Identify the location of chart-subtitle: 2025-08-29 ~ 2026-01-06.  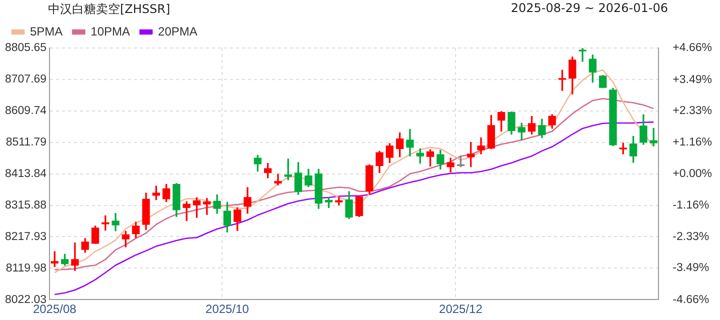
(589, 8).